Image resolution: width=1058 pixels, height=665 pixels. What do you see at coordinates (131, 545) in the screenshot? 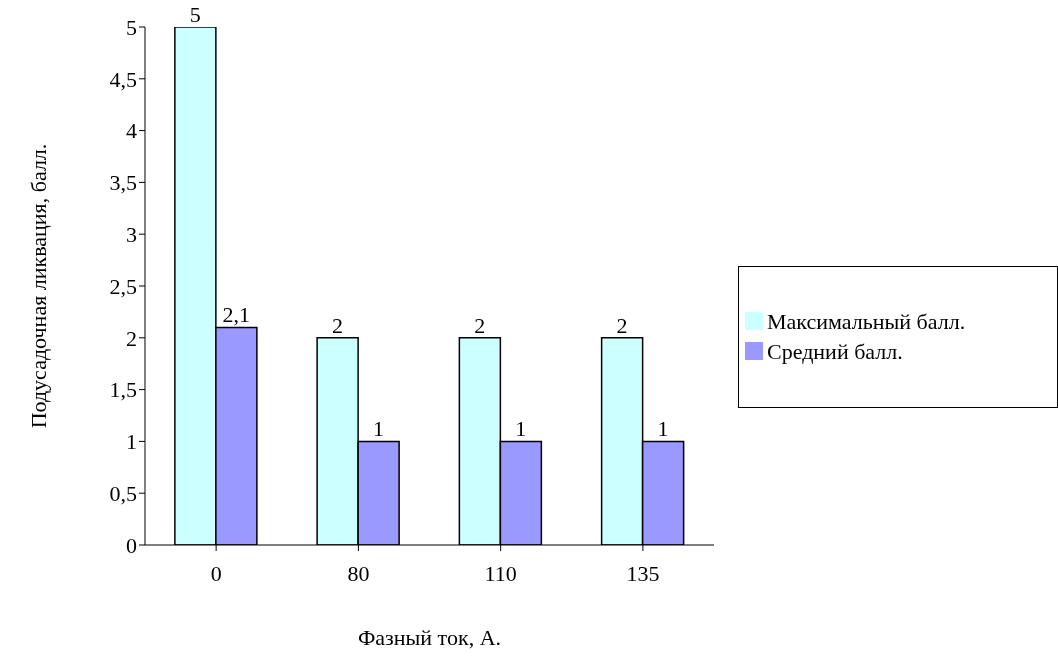
I see `y-tick-label: 0` at bounding box center [131, 545].